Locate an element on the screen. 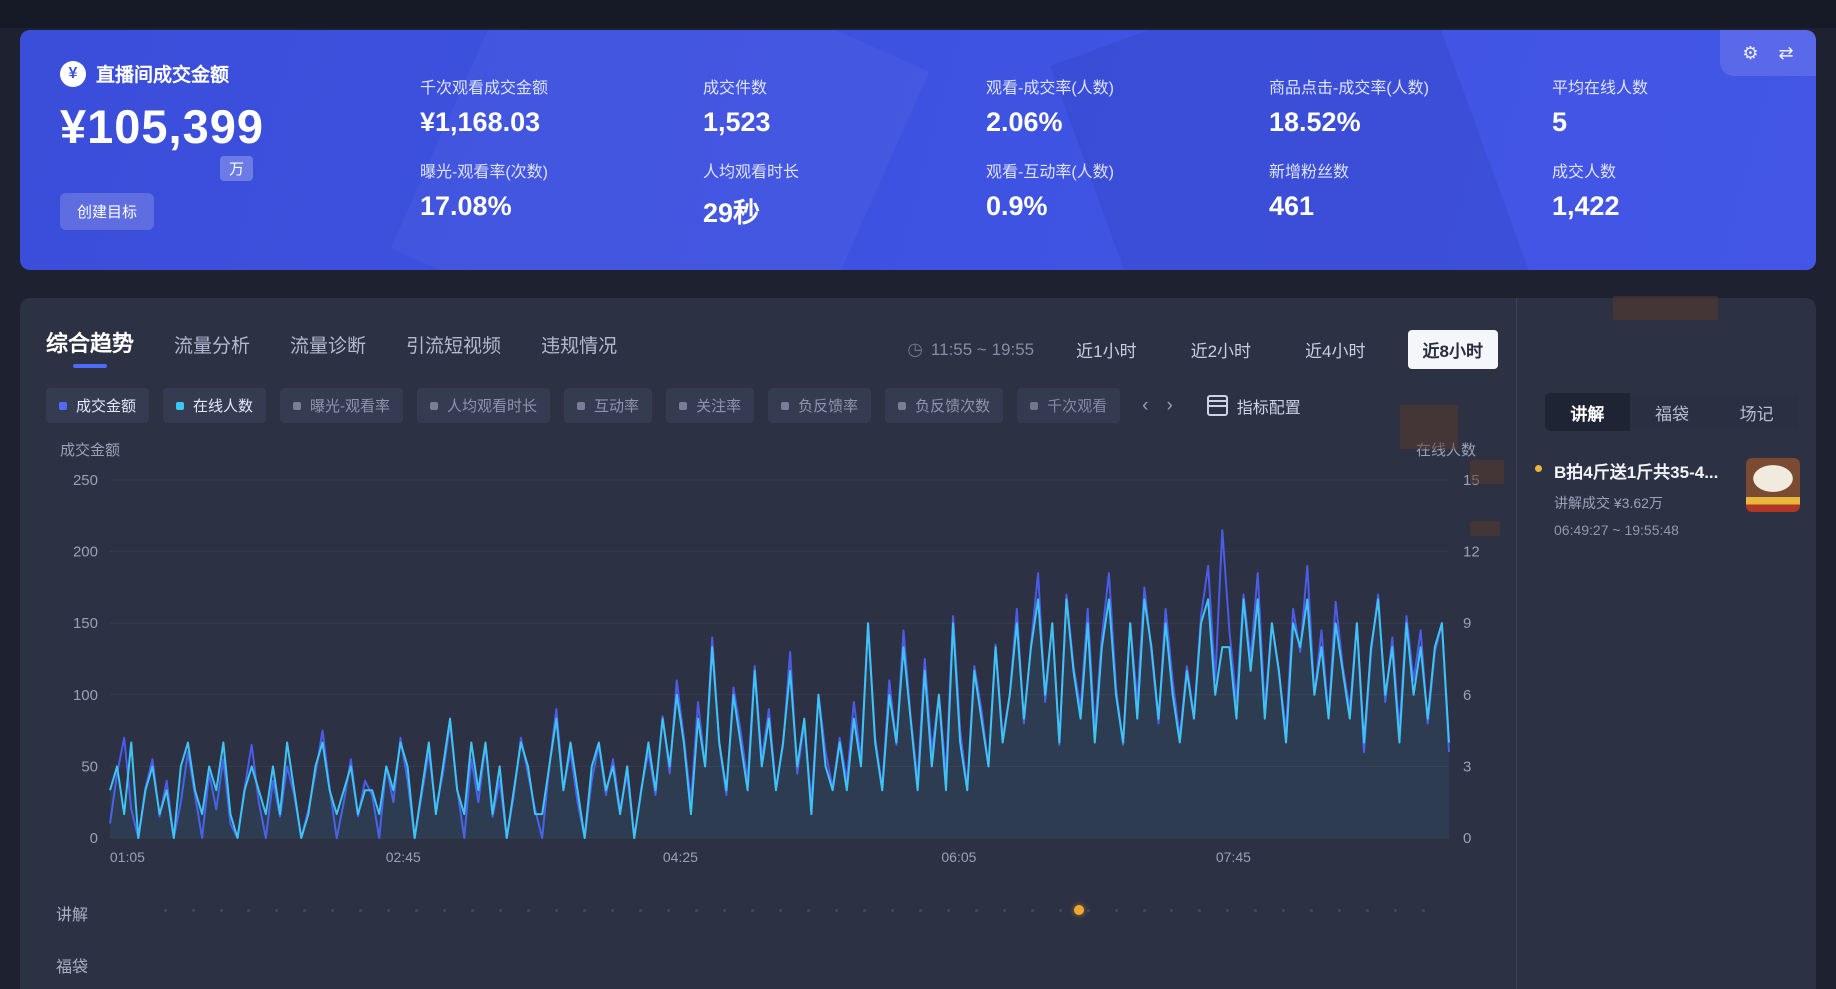 The height and width of the screenshot is (989, 1836). kpi-value: 2.06% is located at coordinates (1024, 122).